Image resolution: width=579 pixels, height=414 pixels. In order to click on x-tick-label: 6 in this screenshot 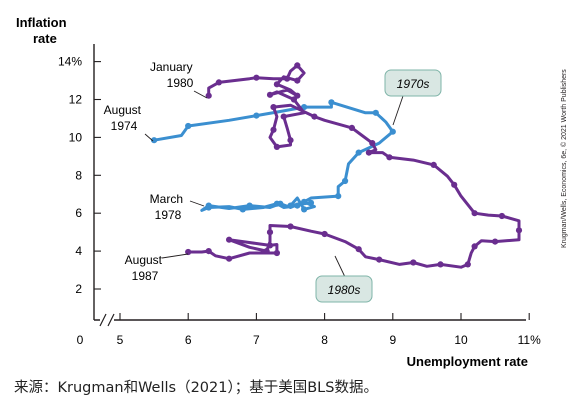, I will do `click(188, 340)`.